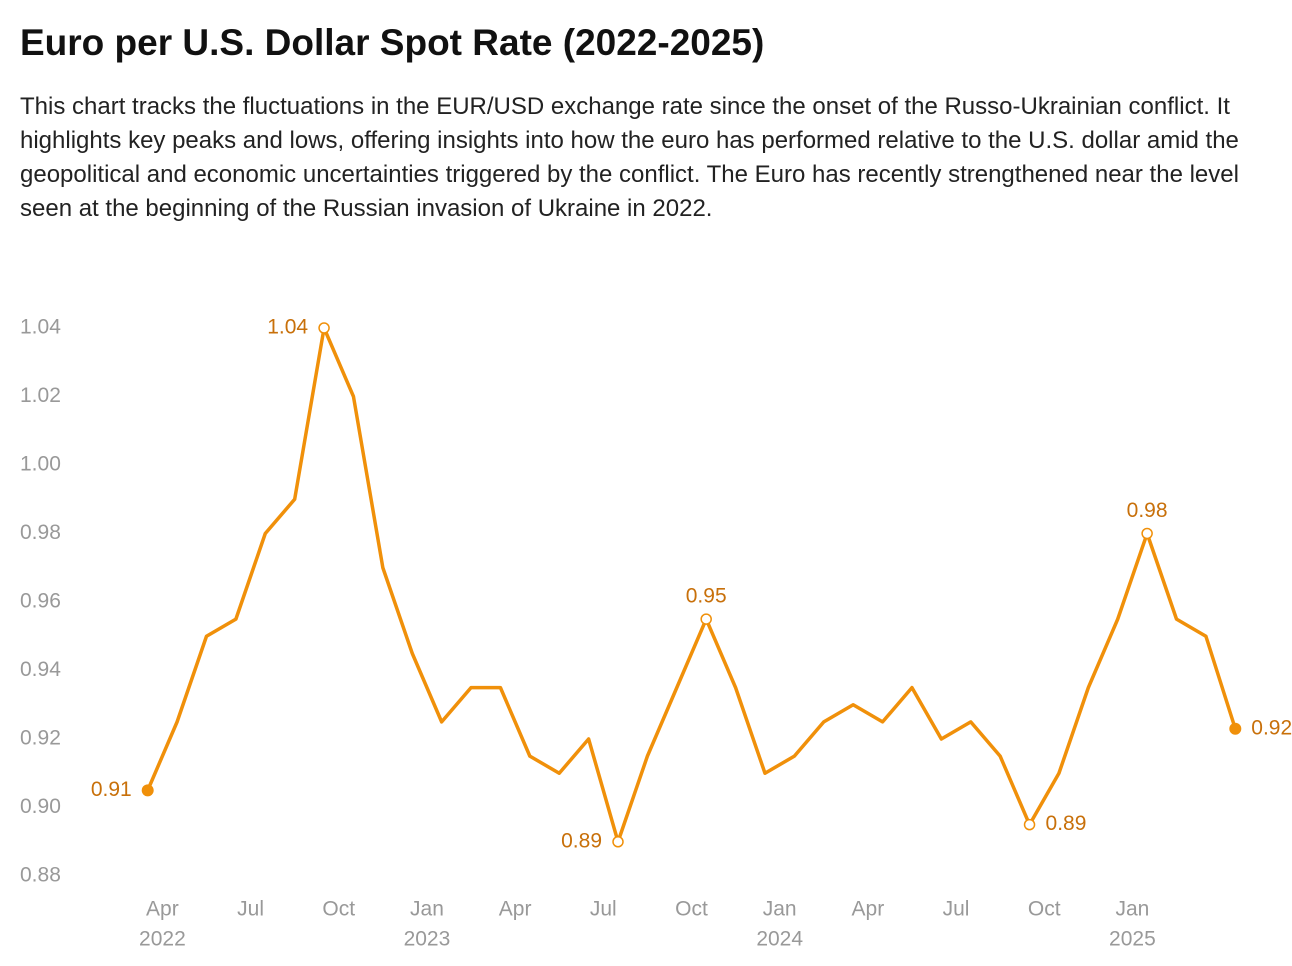  Describe the element at coordinates (40, 875) in the screenshot. I see `y-tick-label: 0.88` at that location.